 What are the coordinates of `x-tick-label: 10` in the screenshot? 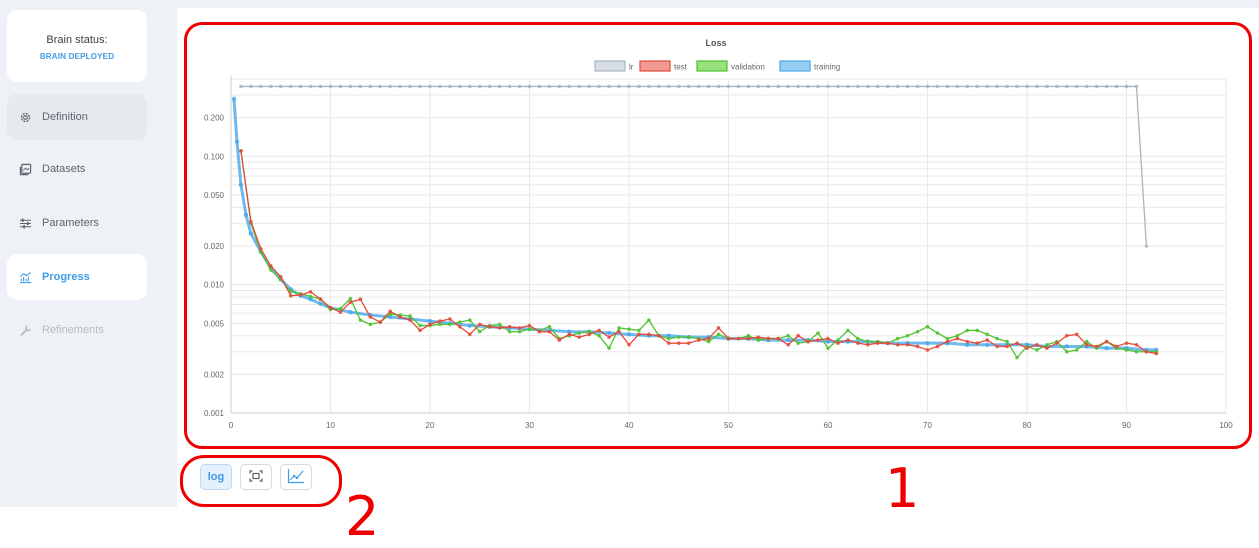 It's located at (330, 425).